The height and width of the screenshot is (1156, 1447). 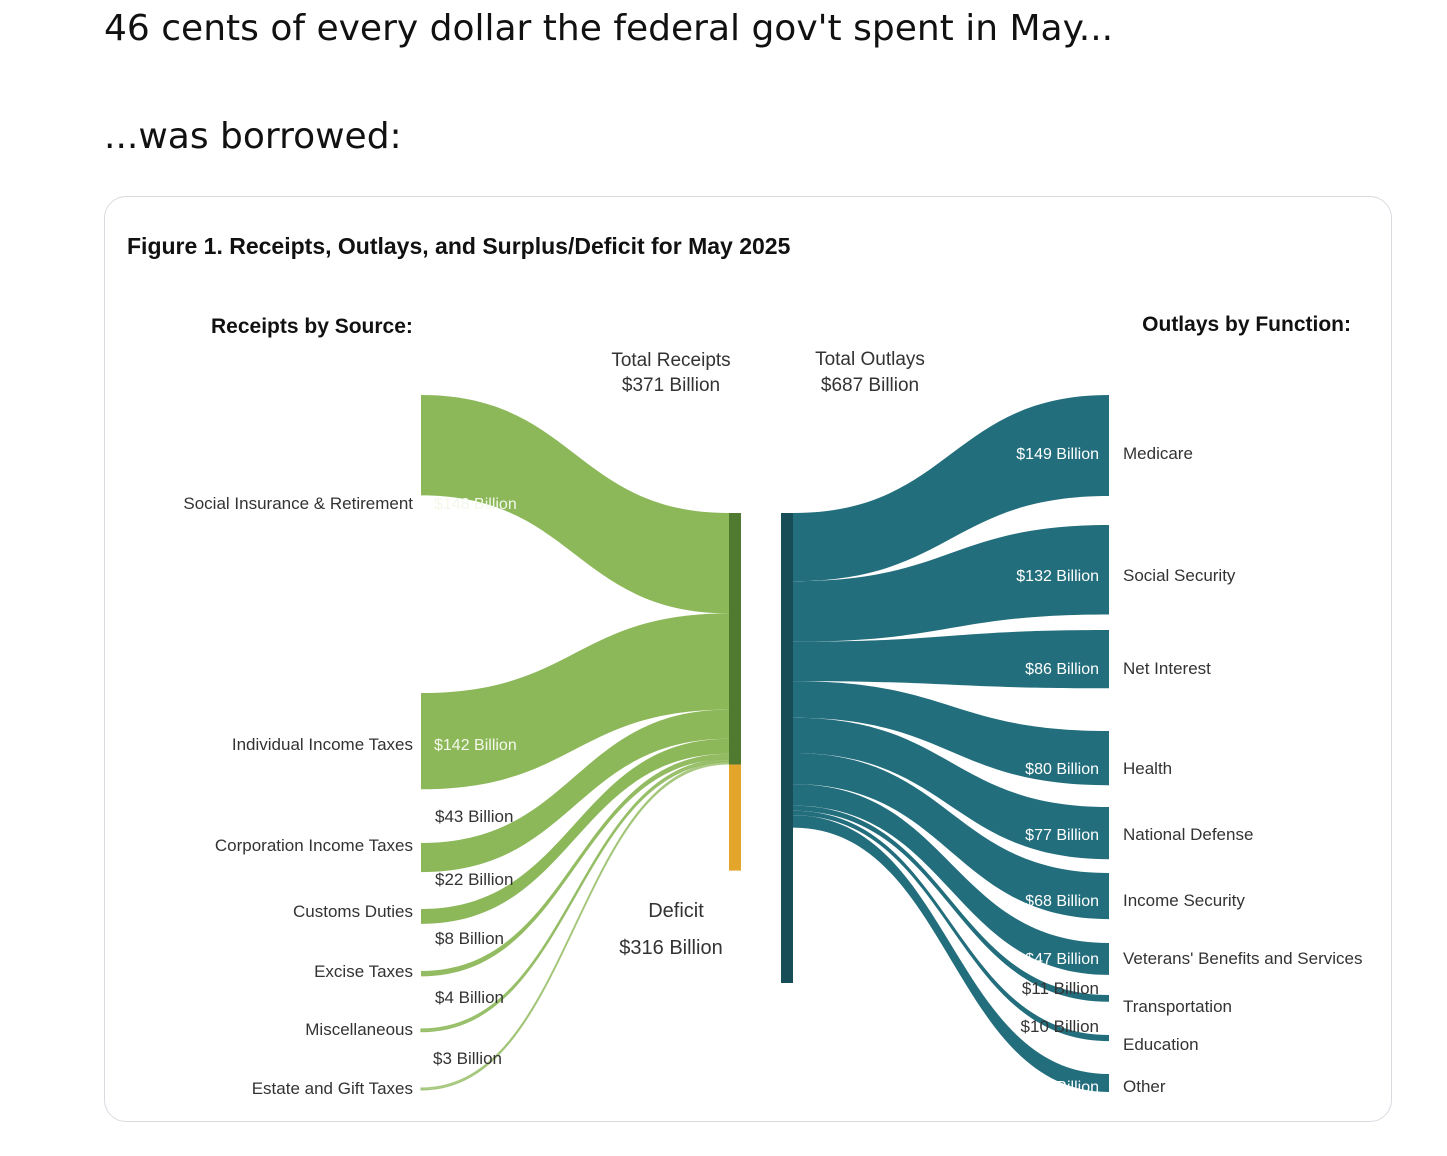 What do you see at coordinates (1158, 453) in the screenshot?
I see `outlay-label-medicare: Medicare` at bounding box center [1158, 453].